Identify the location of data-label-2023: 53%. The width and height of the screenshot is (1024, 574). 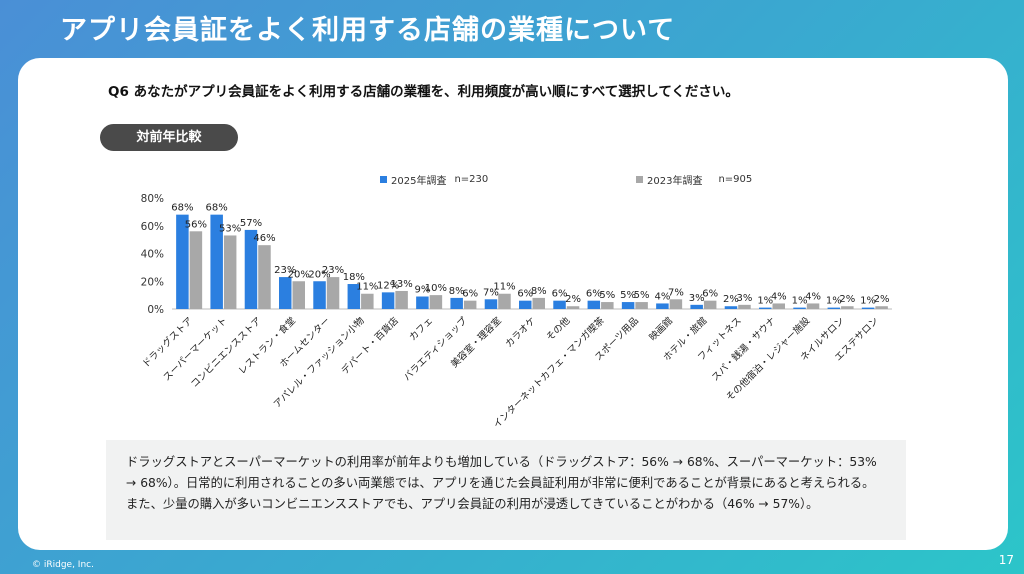
(230, 228).